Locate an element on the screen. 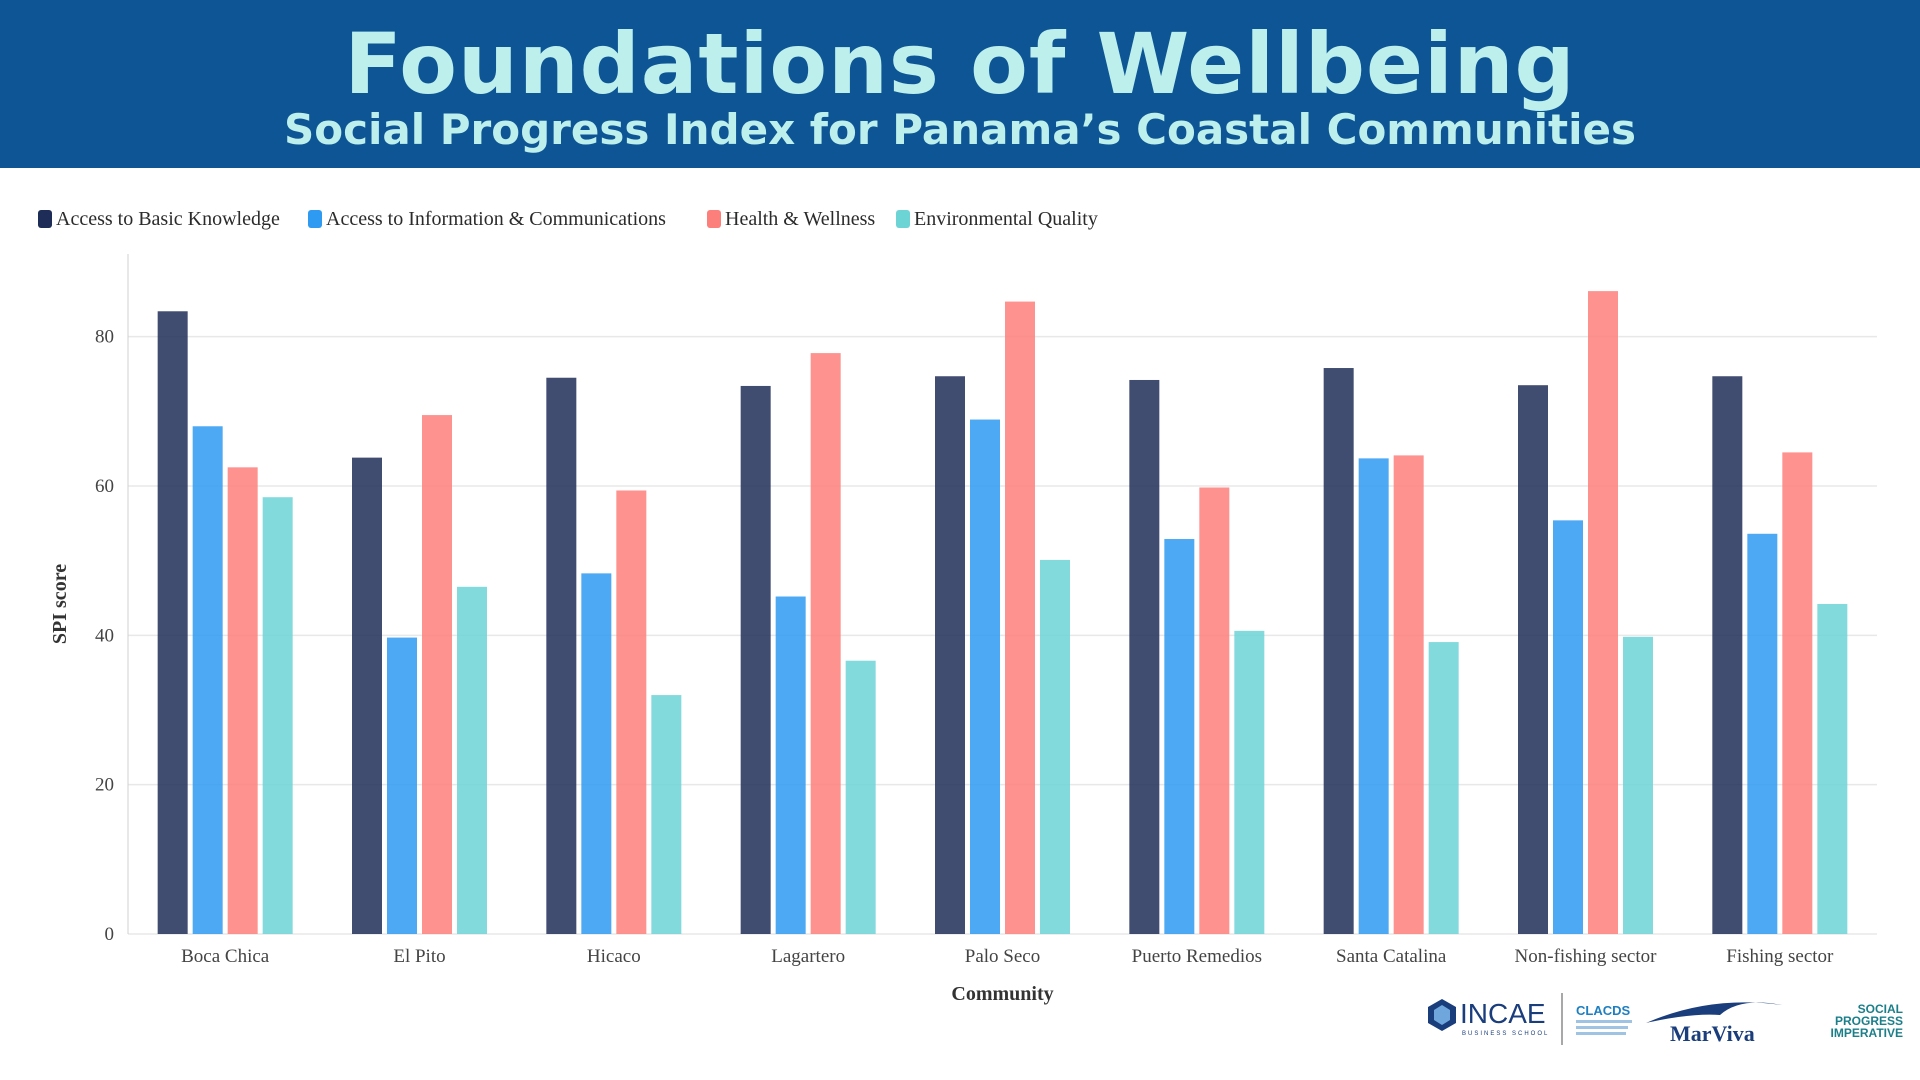 This screenshot has width=1920, height=1080. legend-item-environmental-quality: Environmental Quality is located at coordinates (997, 219).